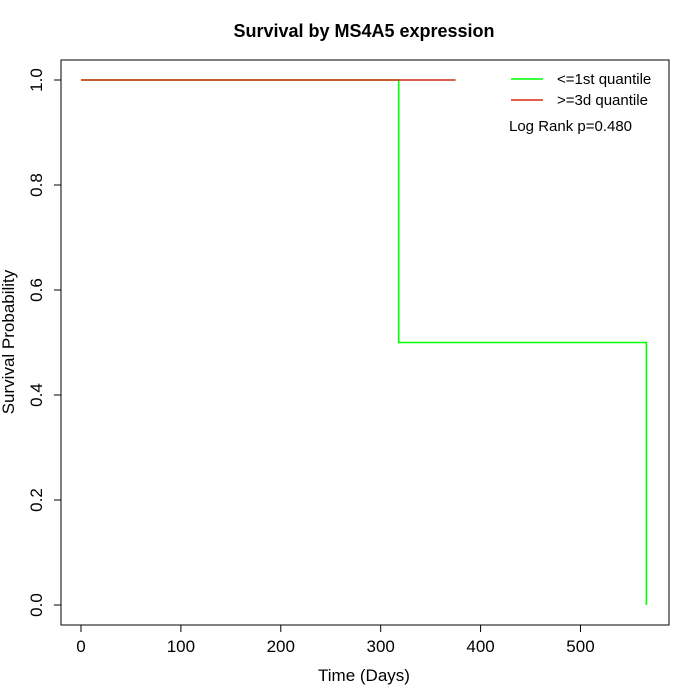 The width and height of the screenshot is (700, 700). What do you see at coordinates (380, 646) in the screenshot?
I see `x-tick-label: 300` at bounding box center [380, 646].